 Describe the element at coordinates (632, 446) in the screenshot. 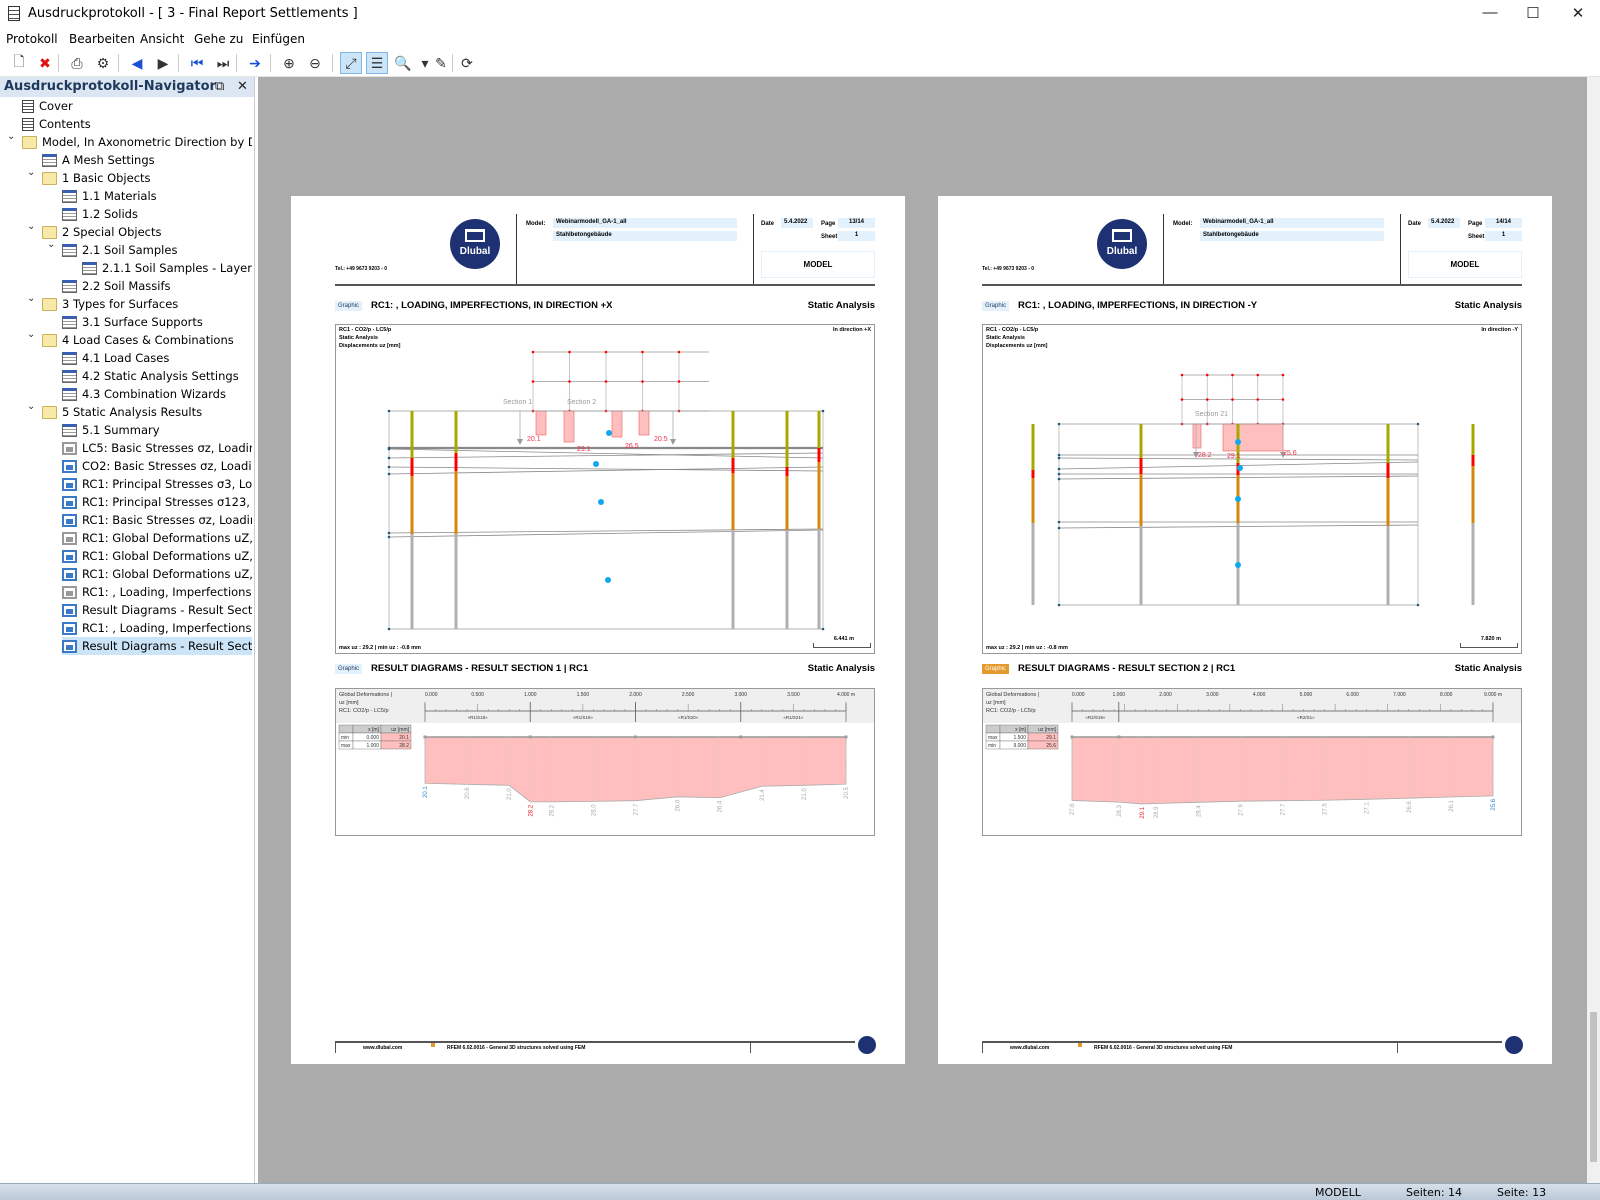

I see `deformation-value: 26.5` at that location.